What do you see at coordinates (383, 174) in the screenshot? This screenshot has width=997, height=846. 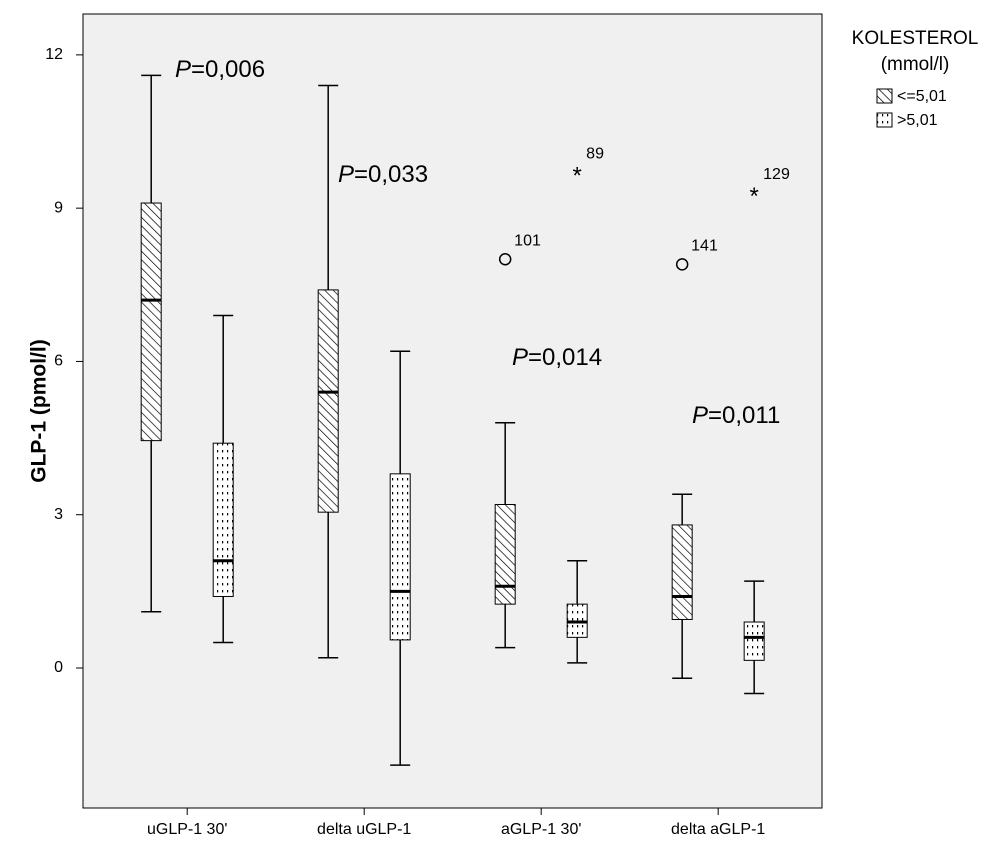 I see `annotation: P=0,033` at bounding box center [383, 174].